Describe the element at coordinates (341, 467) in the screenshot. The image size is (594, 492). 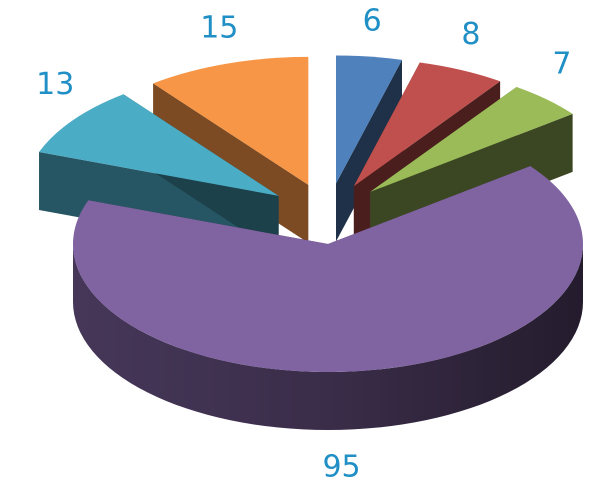
I see `data-label-95: 95` at that location.